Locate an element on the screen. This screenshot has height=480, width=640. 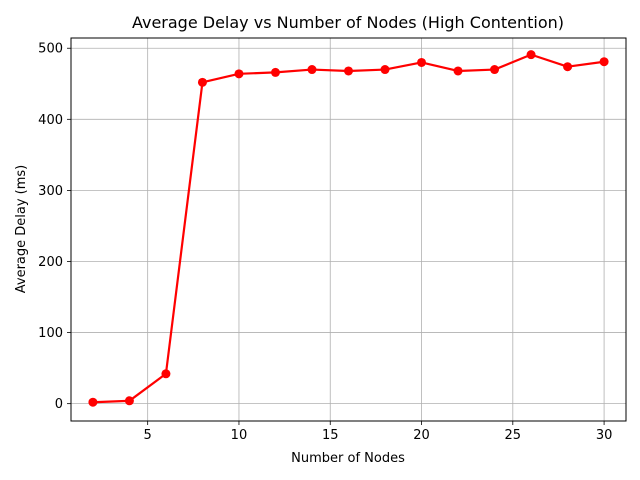
x-tick-label: 10 is located at coordinates (239, 435).